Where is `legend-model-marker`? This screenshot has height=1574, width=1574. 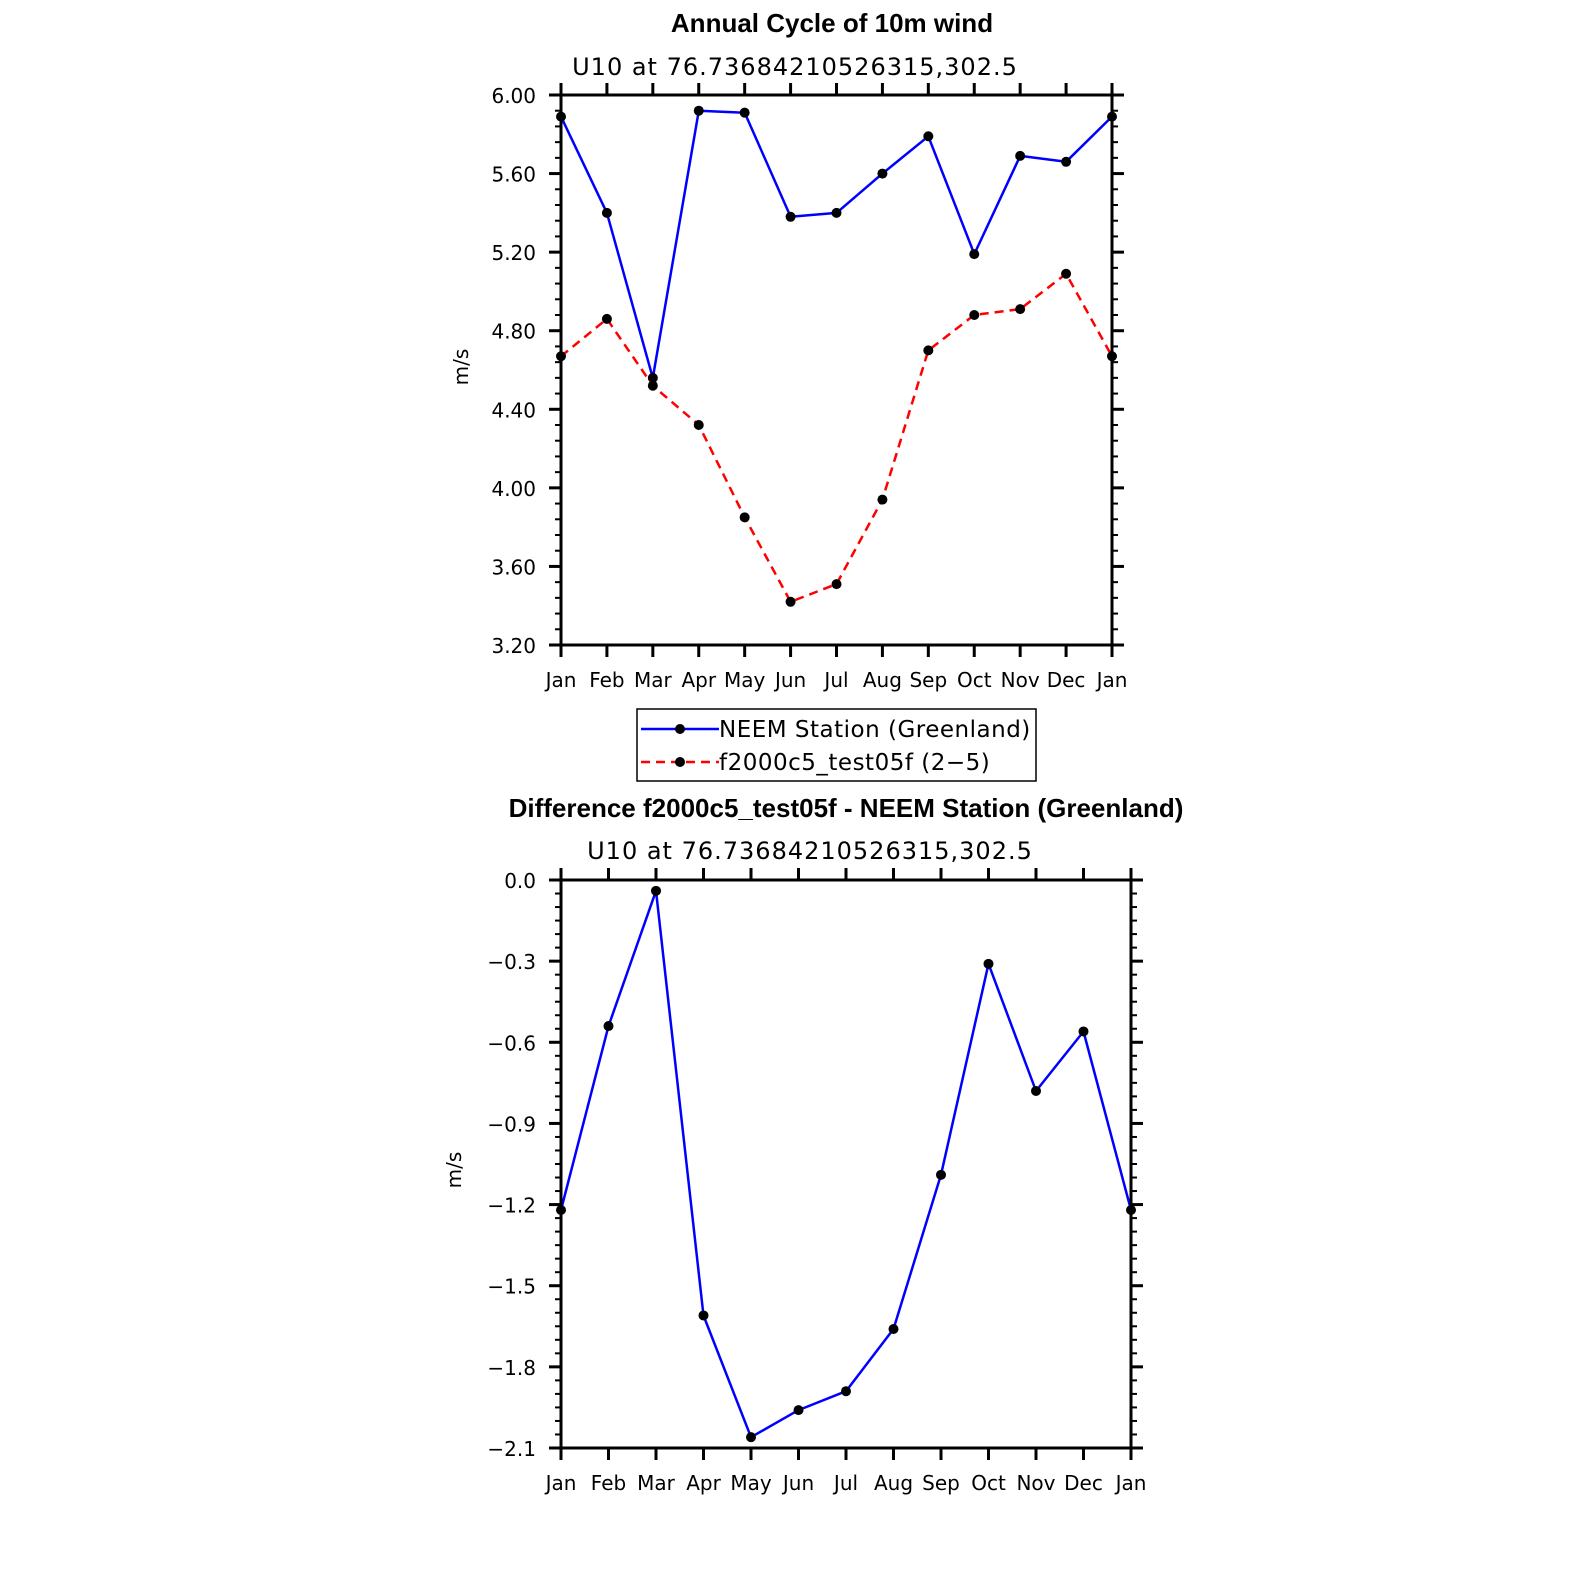 legend-model-marker is located at coordinates (680, 762).